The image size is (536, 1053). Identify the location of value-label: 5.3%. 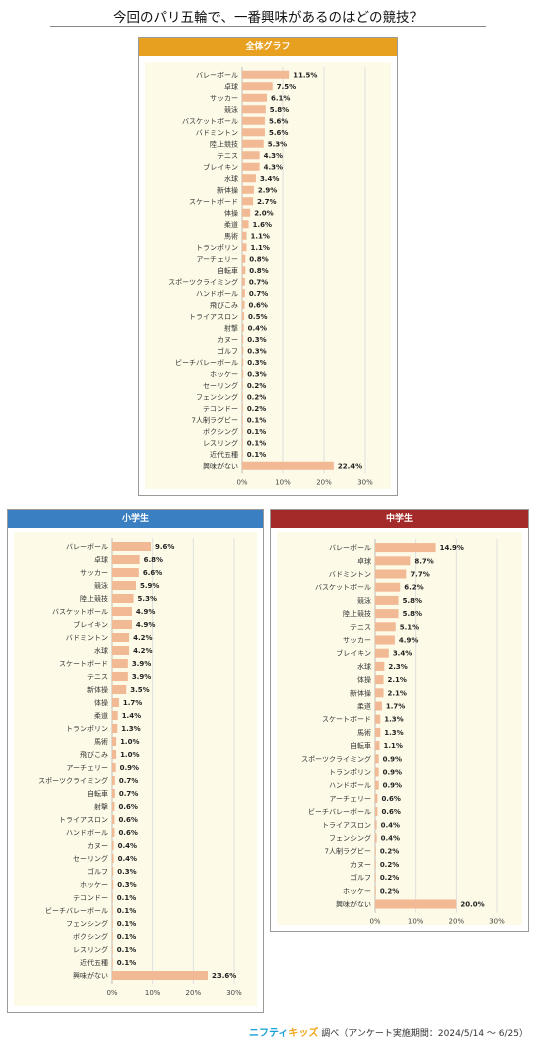
(277, 144).